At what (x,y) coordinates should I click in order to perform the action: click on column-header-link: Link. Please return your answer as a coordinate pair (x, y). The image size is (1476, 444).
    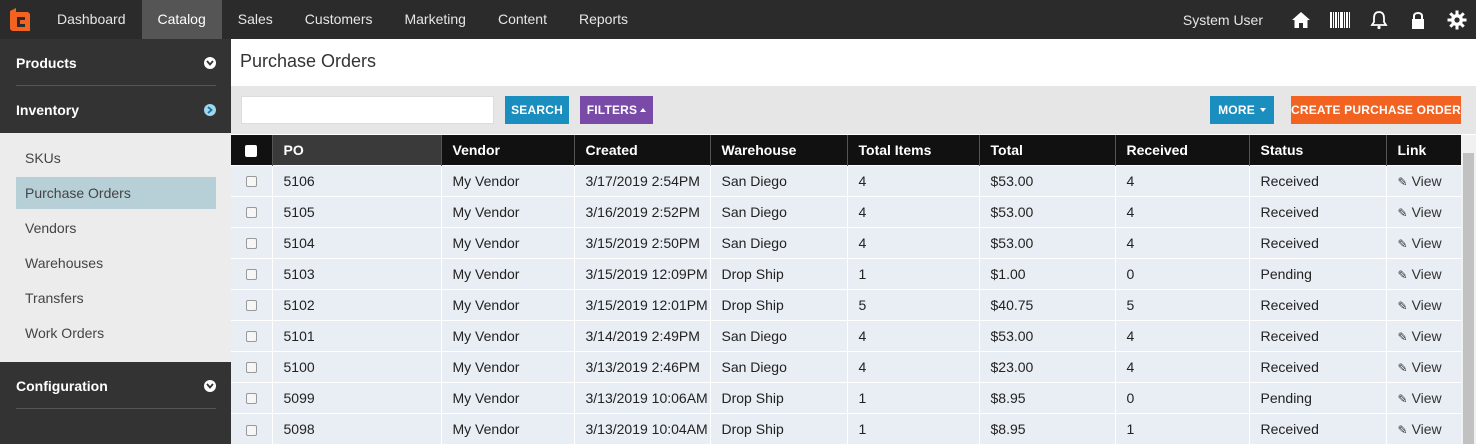
    Looking at the image, I should click on (1424, 150).